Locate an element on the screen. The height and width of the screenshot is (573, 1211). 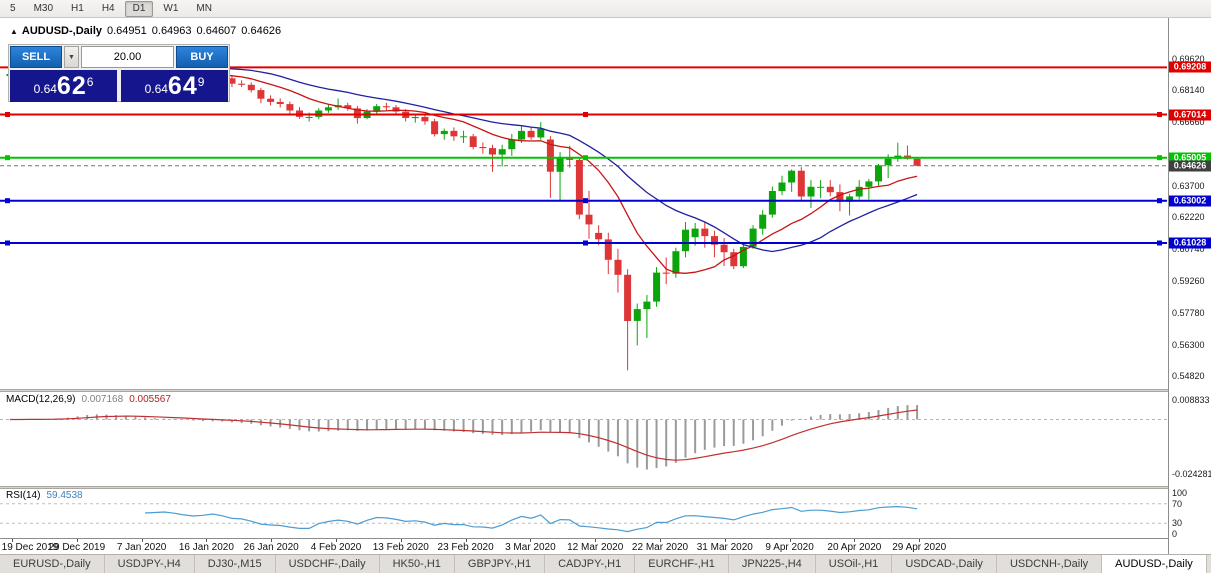
price-line-badge: 0.63002 is located at coordinates (1190, 201).